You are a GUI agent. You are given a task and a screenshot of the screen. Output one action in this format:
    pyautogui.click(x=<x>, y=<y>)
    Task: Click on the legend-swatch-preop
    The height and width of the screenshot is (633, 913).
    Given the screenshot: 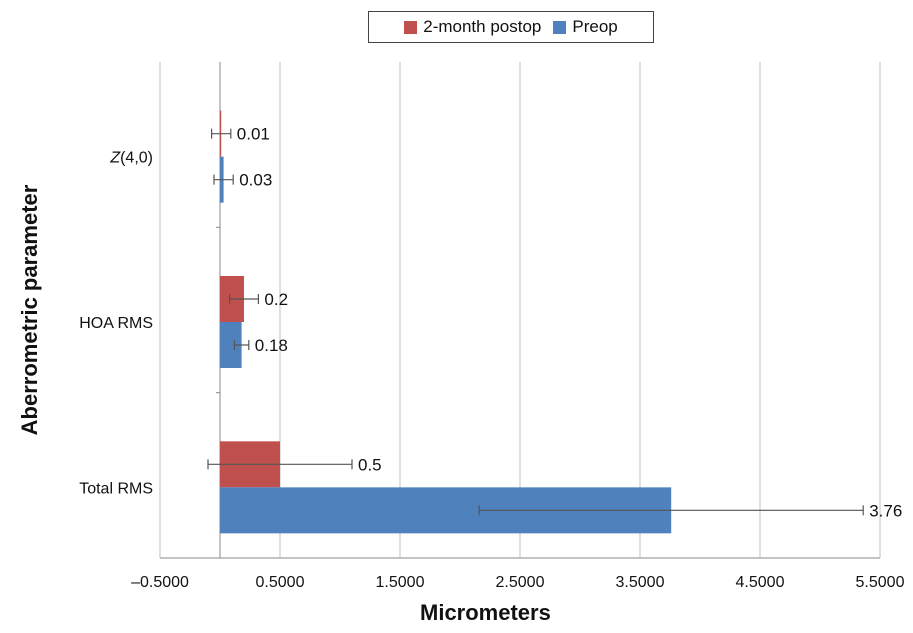 What is the action you would take?
    pyautogui.click(x=560, y=27)
    